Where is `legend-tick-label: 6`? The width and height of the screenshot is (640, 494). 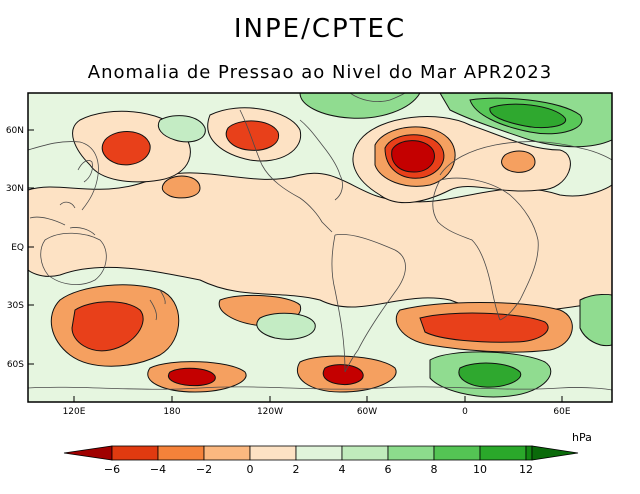 legend-tick-label: 6 is located at coordinates (388, 469).